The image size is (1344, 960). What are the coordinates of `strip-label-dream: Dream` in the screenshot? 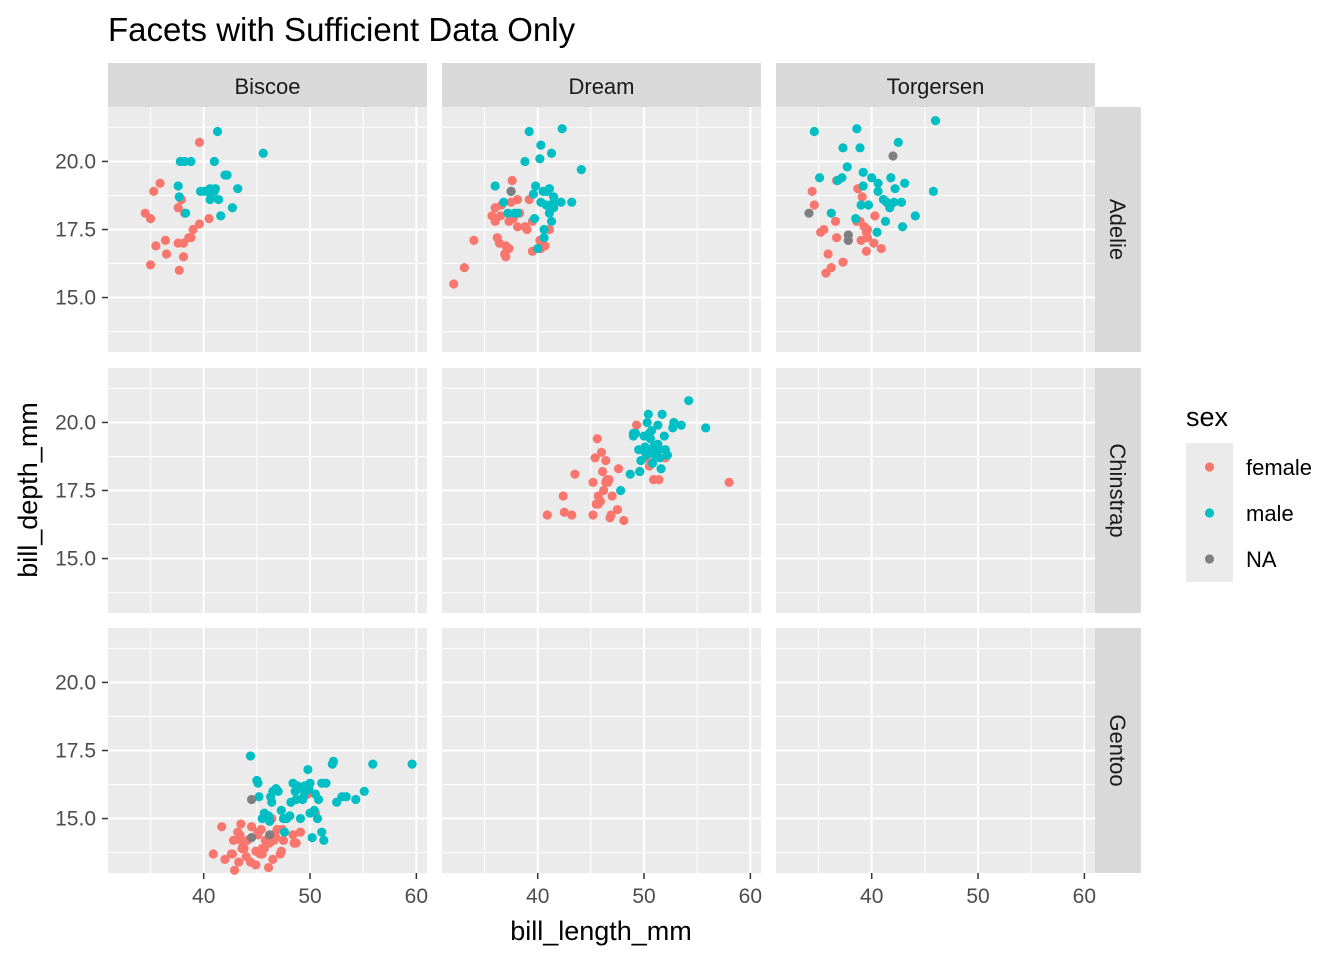 It's located at (601, 86).